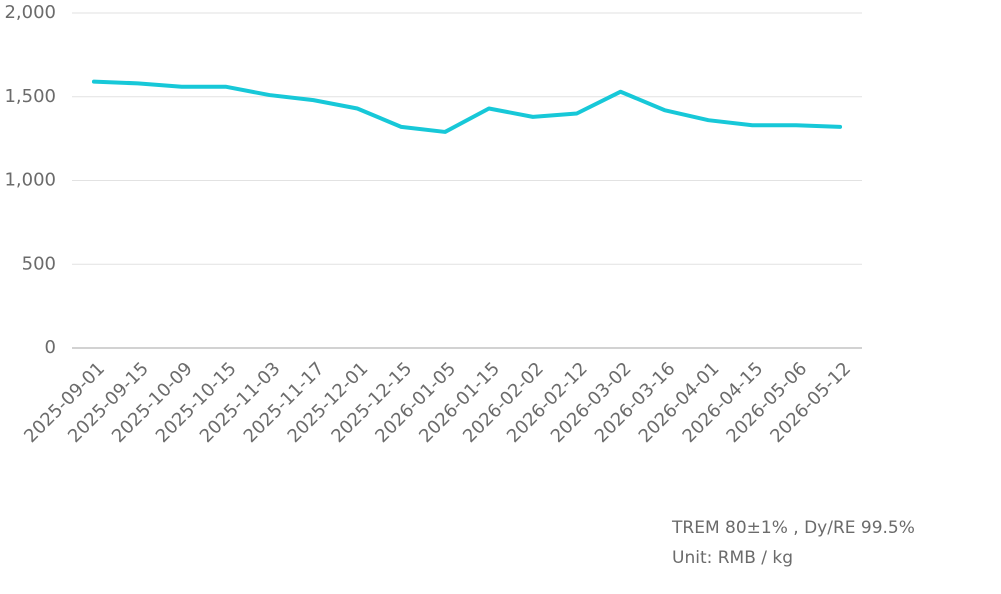 The width and height of the screenshot is (1001, 594). Describe the element at coordinates (39, 263) in the screenshot. I see `y-tick-label: 500` at that location.